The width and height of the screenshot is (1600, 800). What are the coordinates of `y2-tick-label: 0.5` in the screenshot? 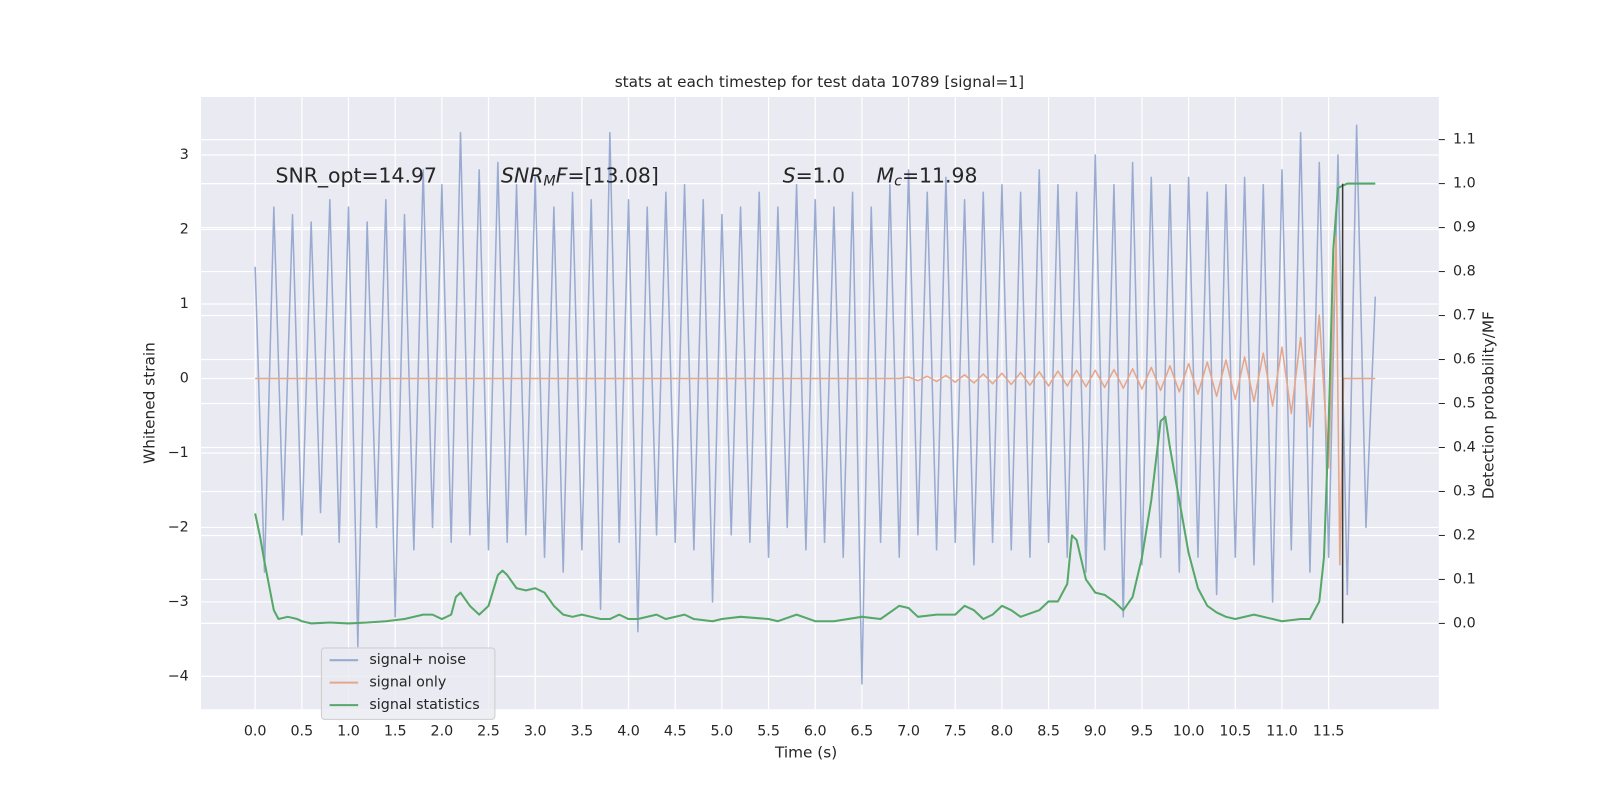 It's located at (1464, 404).